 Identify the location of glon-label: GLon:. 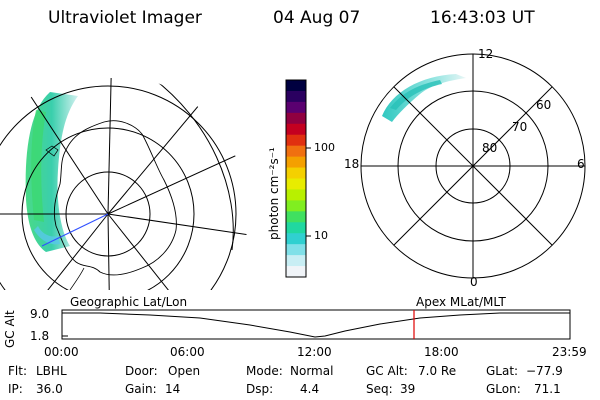
(503, 389).